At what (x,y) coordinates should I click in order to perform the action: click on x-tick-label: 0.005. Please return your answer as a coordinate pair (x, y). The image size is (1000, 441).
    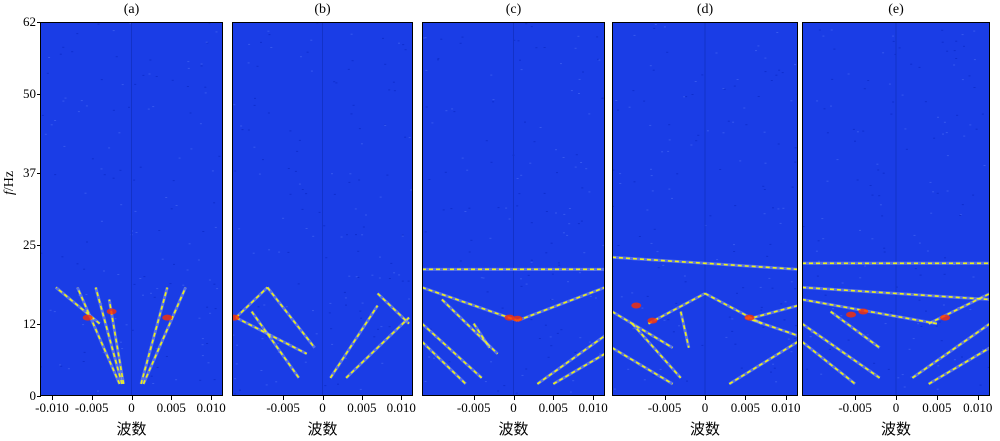
    Looking at the image, I should click on (362, 407).